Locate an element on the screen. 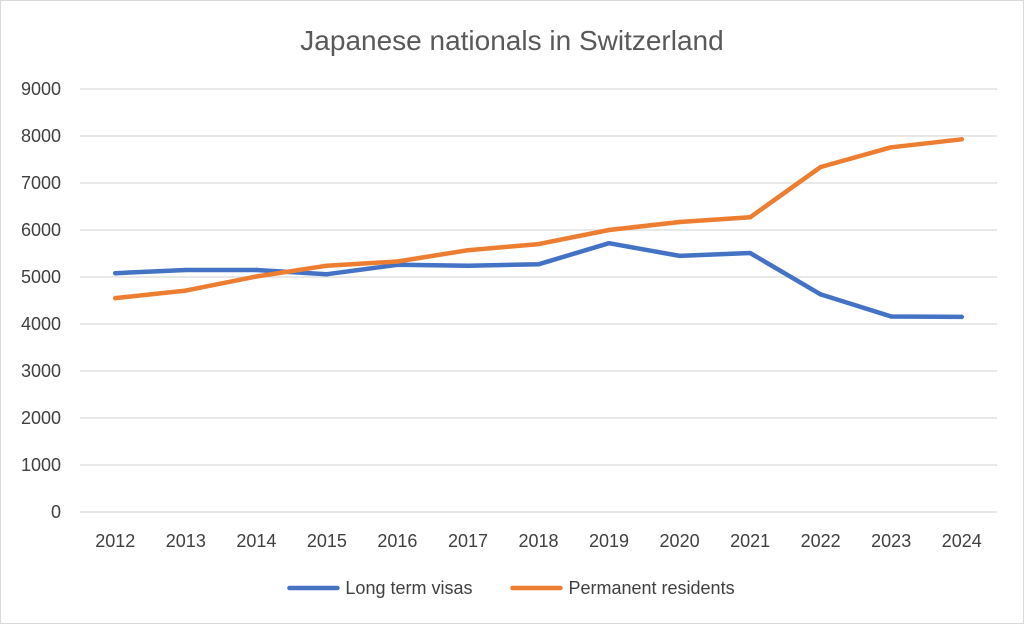  y-tick-label: 0 is located at coordinates (56, 512).